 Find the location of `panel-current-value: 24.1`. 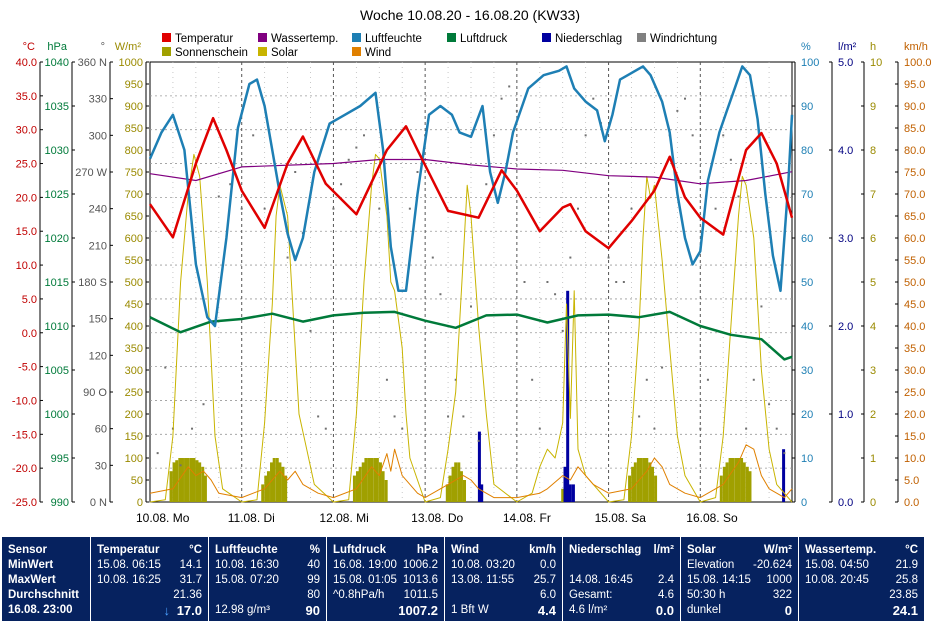

panel-current-value: 24.1 is located at coordinates (905, 610).